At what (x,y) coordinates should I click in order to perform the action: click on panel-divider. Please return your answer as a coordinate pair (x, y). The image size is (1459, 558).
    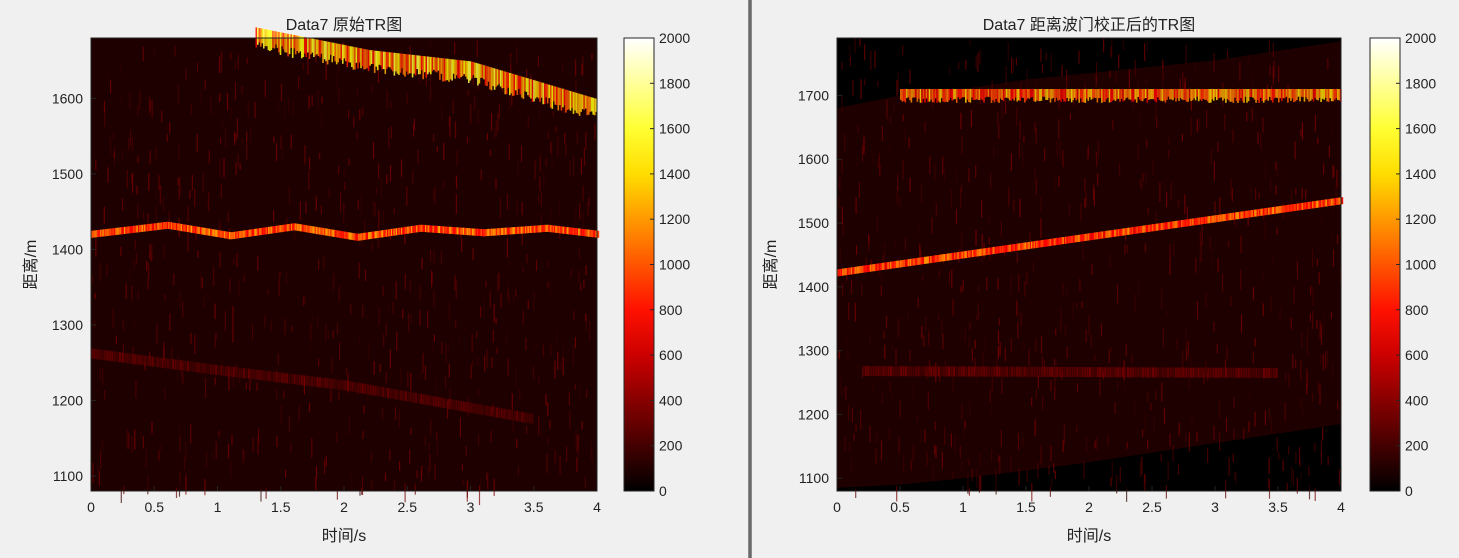
    Looking at the image, I should click on (750, 279).